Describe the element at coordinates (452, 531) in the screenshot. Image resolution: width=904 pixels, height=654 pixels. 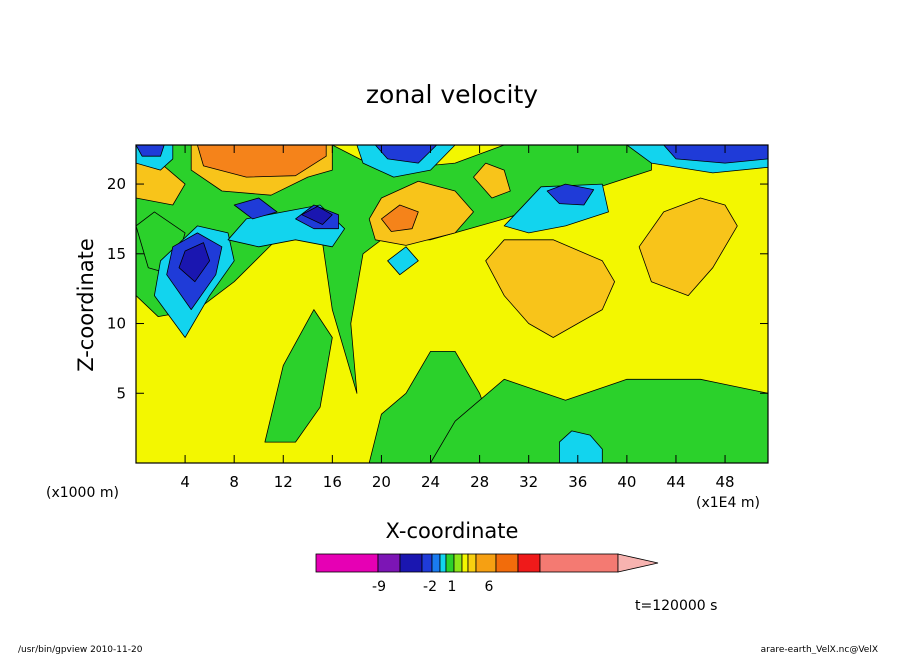
I see `x-axis-label: X-coordinate` at that location.